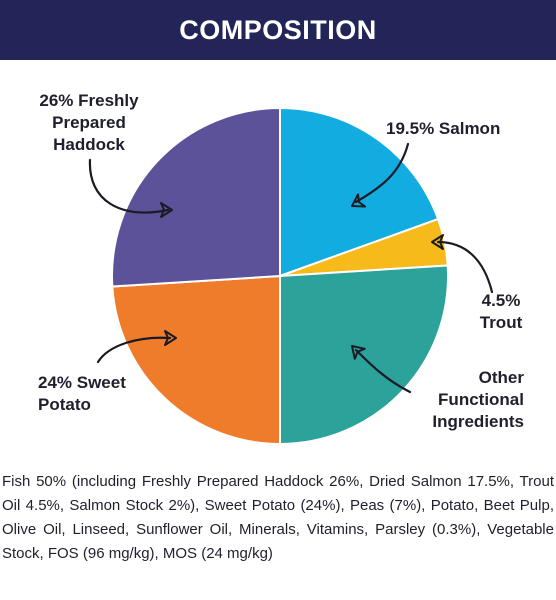 The width and height of the screenshot is (556, 600). I want to click on slice-label-other: Other Functional Ingredients, so click(462, 400).